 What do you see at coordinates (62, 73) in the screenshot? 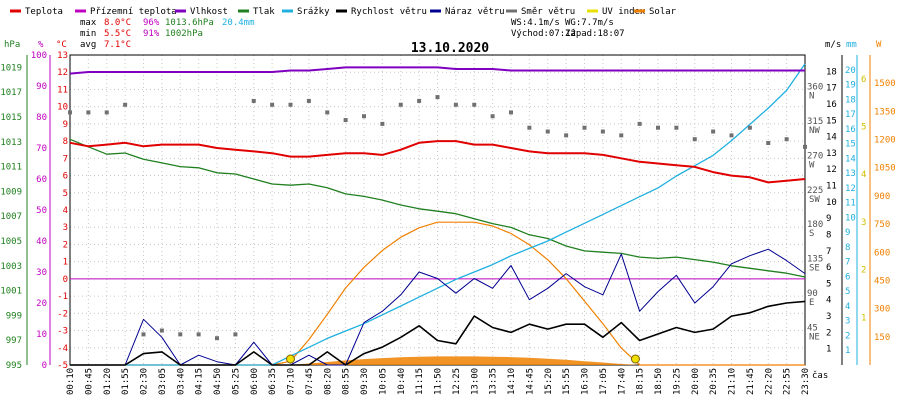
I see `degc-tick-1: 12` at bounding box center [62, 73].